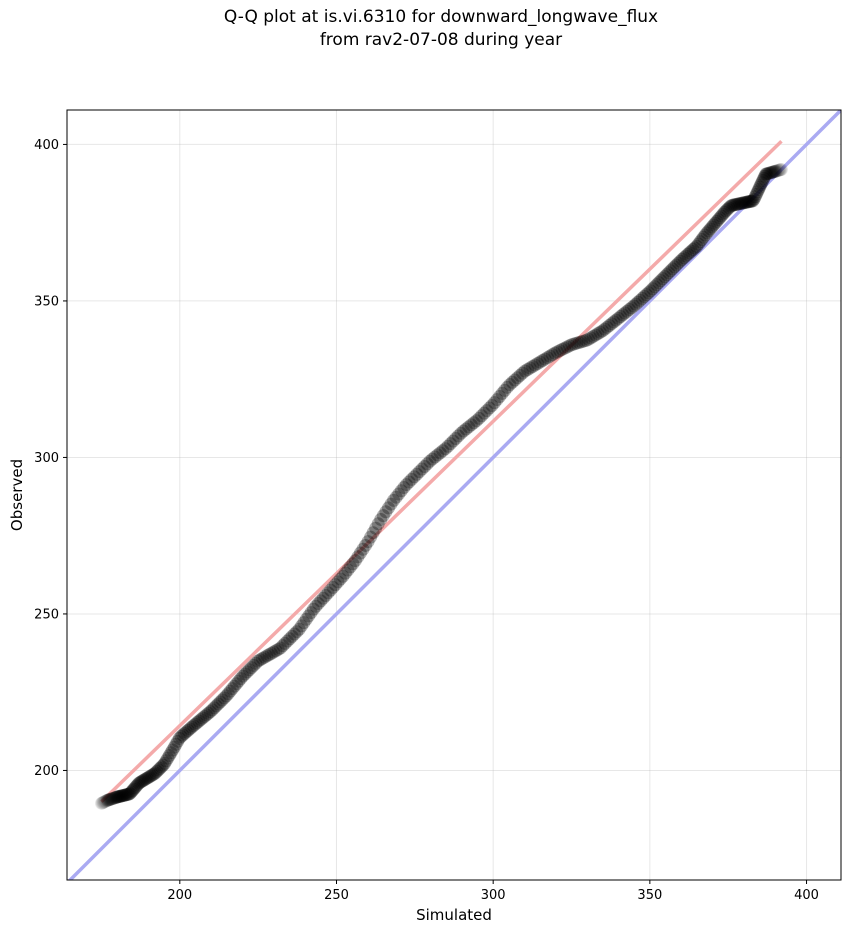 The height and width of the screenshot is (934, 851). I want to click on y-axis-label: Observed, so click(17, 495).